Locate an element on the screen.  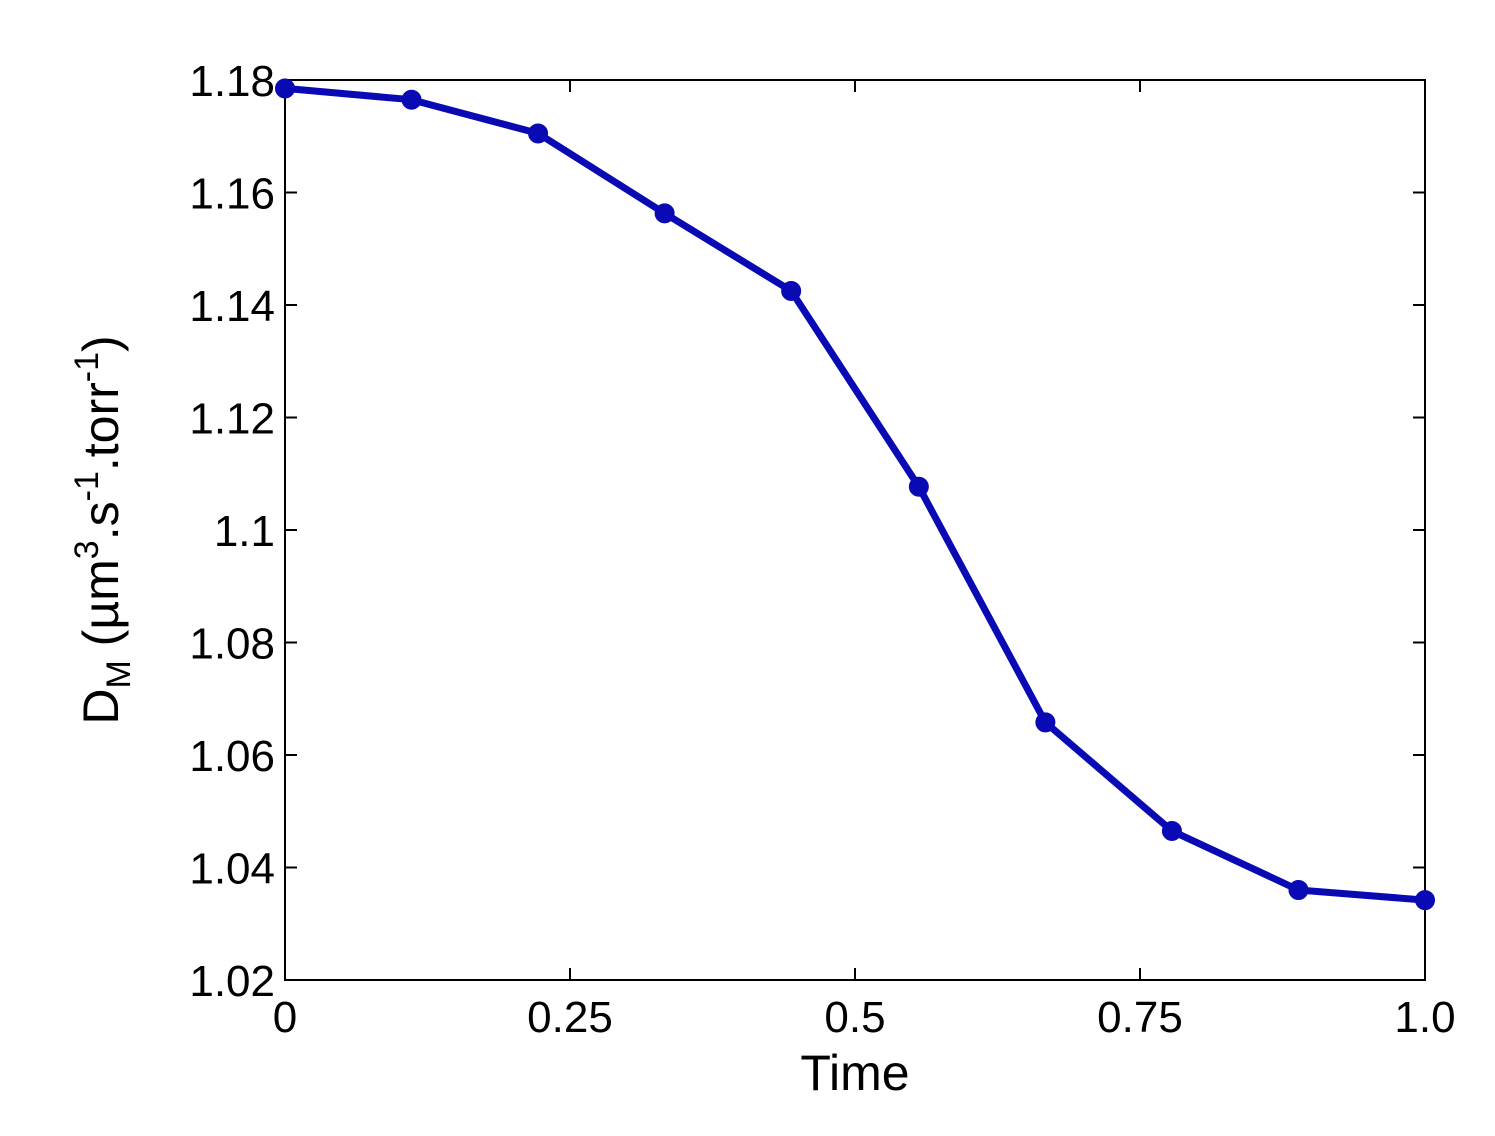
x-tick-label: 1.0 is located at coordinates (1424, 1017).